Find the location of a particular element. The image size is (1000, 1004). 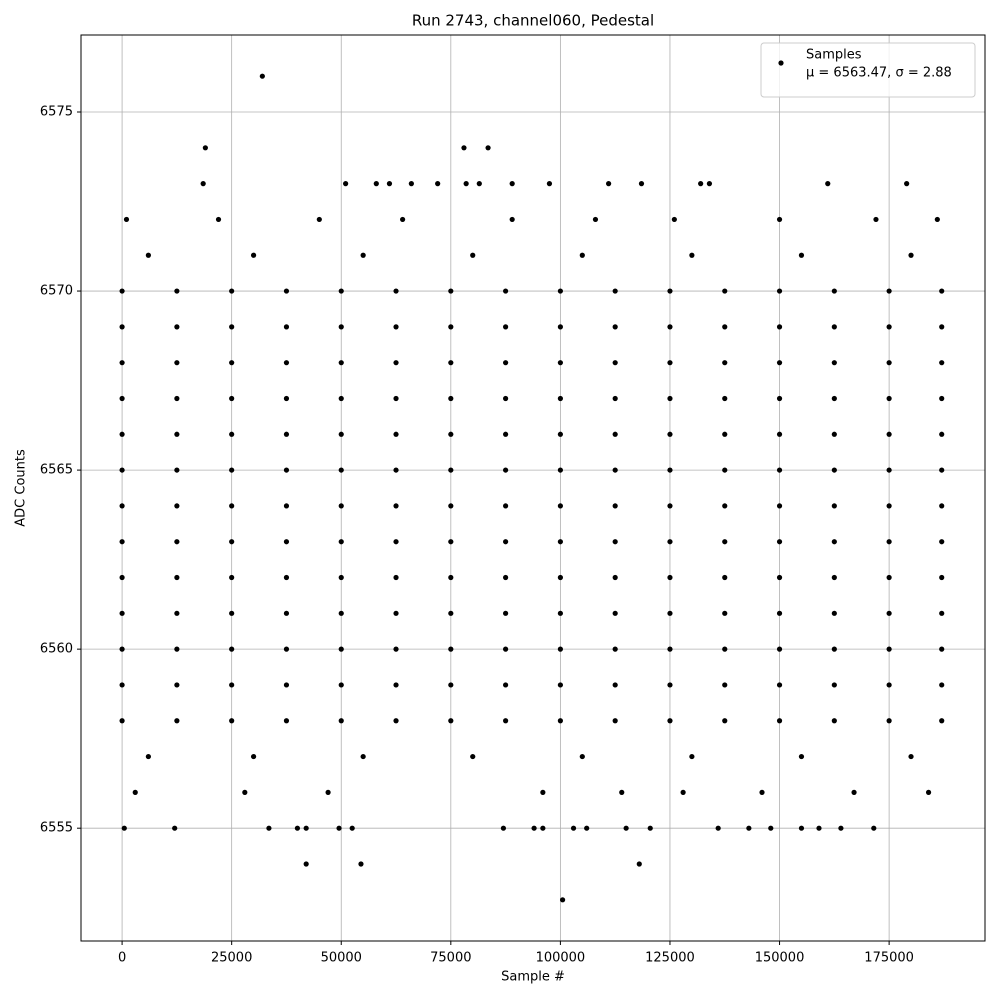

x-tick-label: 175000 is located at coordinates (889, 958).